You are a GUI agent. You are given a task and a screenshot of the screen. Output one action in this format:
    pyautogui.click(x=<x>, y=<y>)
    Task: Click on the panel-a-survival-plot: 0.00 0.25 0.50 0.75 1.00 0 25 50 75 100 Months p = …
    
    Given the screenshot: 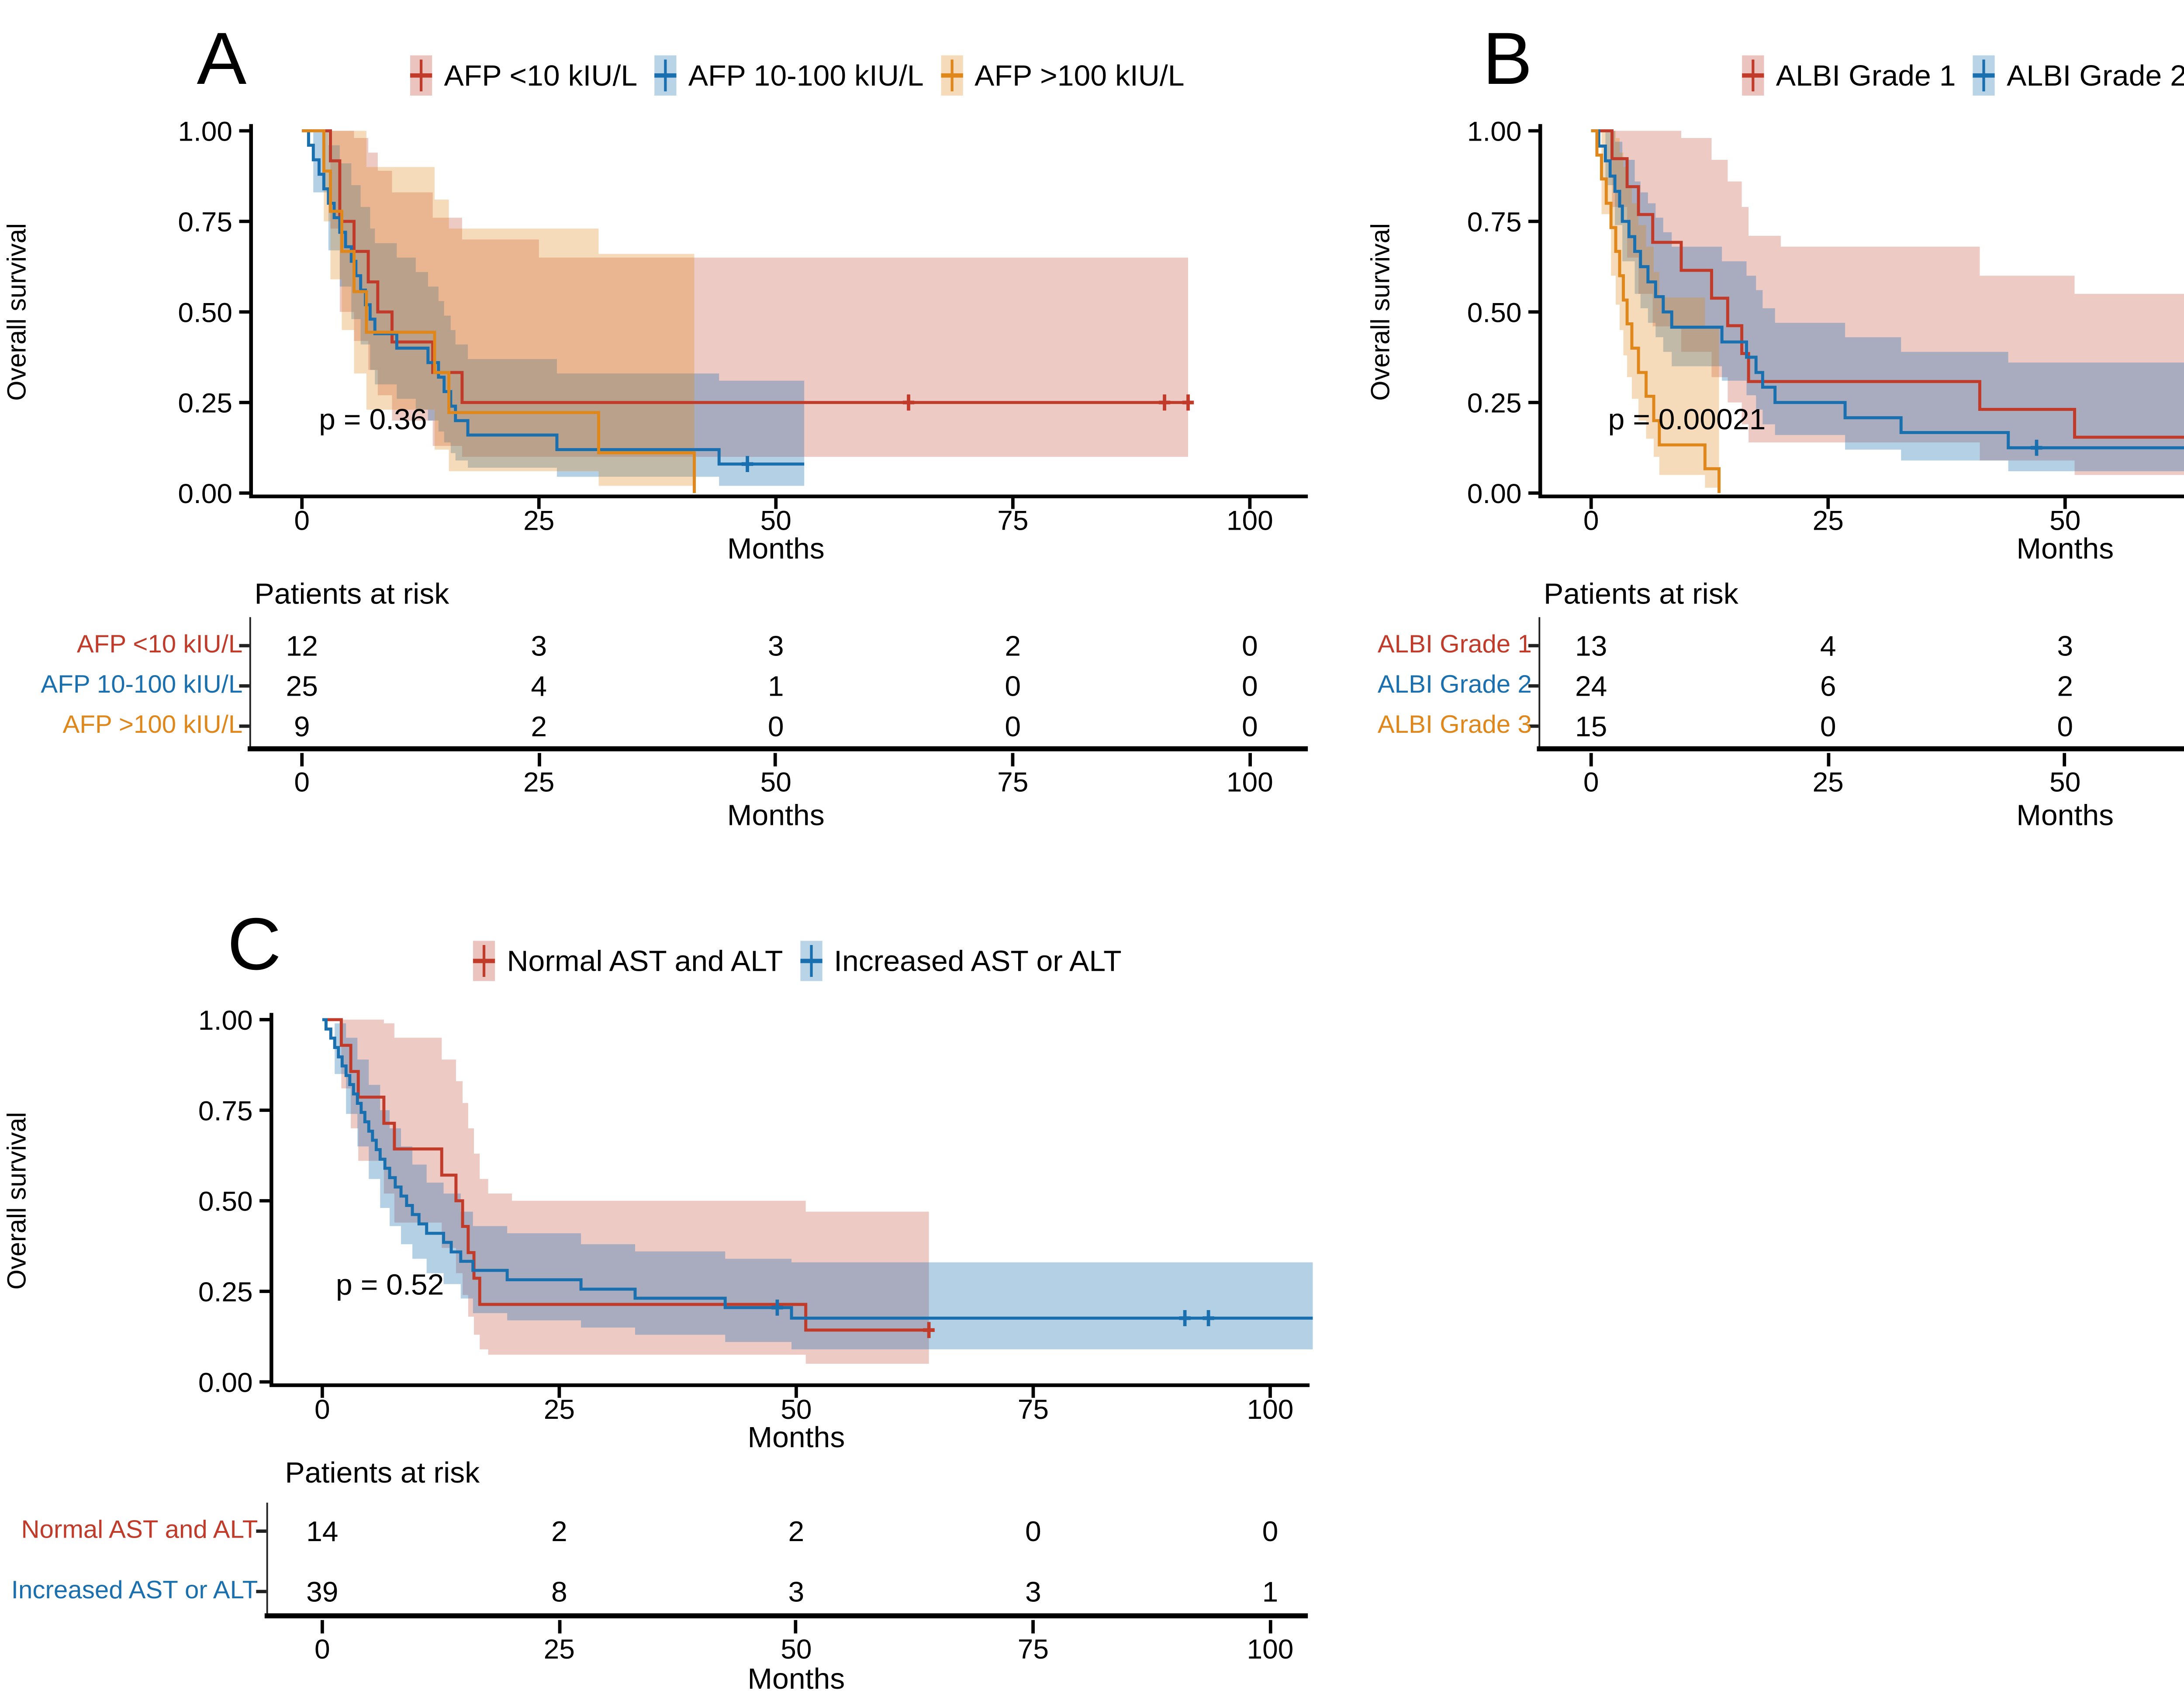 What is the action you would take?
    pyautogui.click(x=743, y=340)
    